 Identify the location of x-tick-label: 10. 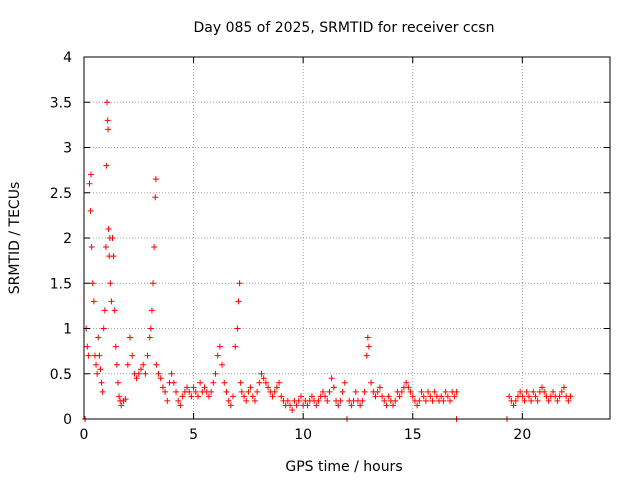
(303, 435).